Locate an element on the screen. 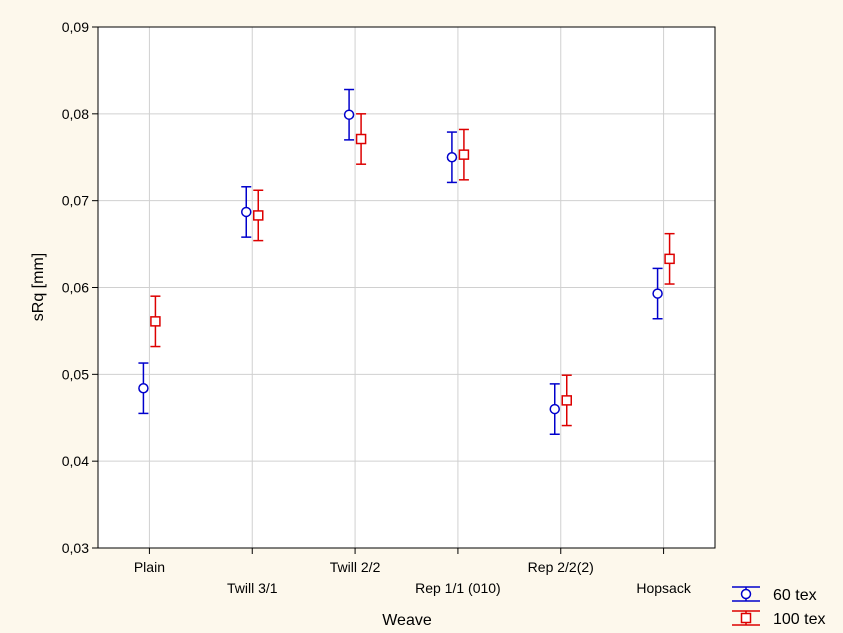 The height and width of the screenshot is (633, 843). legend: 60 tex 100 tex is located at coordinates (778, 607).